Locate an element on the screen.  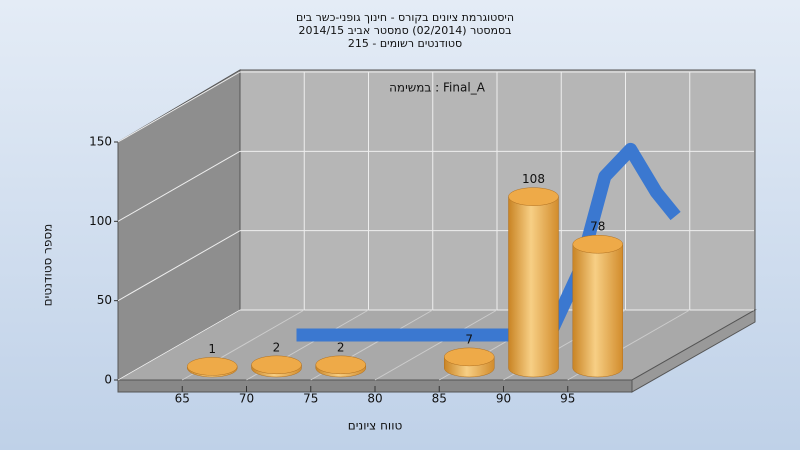
x-tick-label: 95 is located at coordinates (567, 399).